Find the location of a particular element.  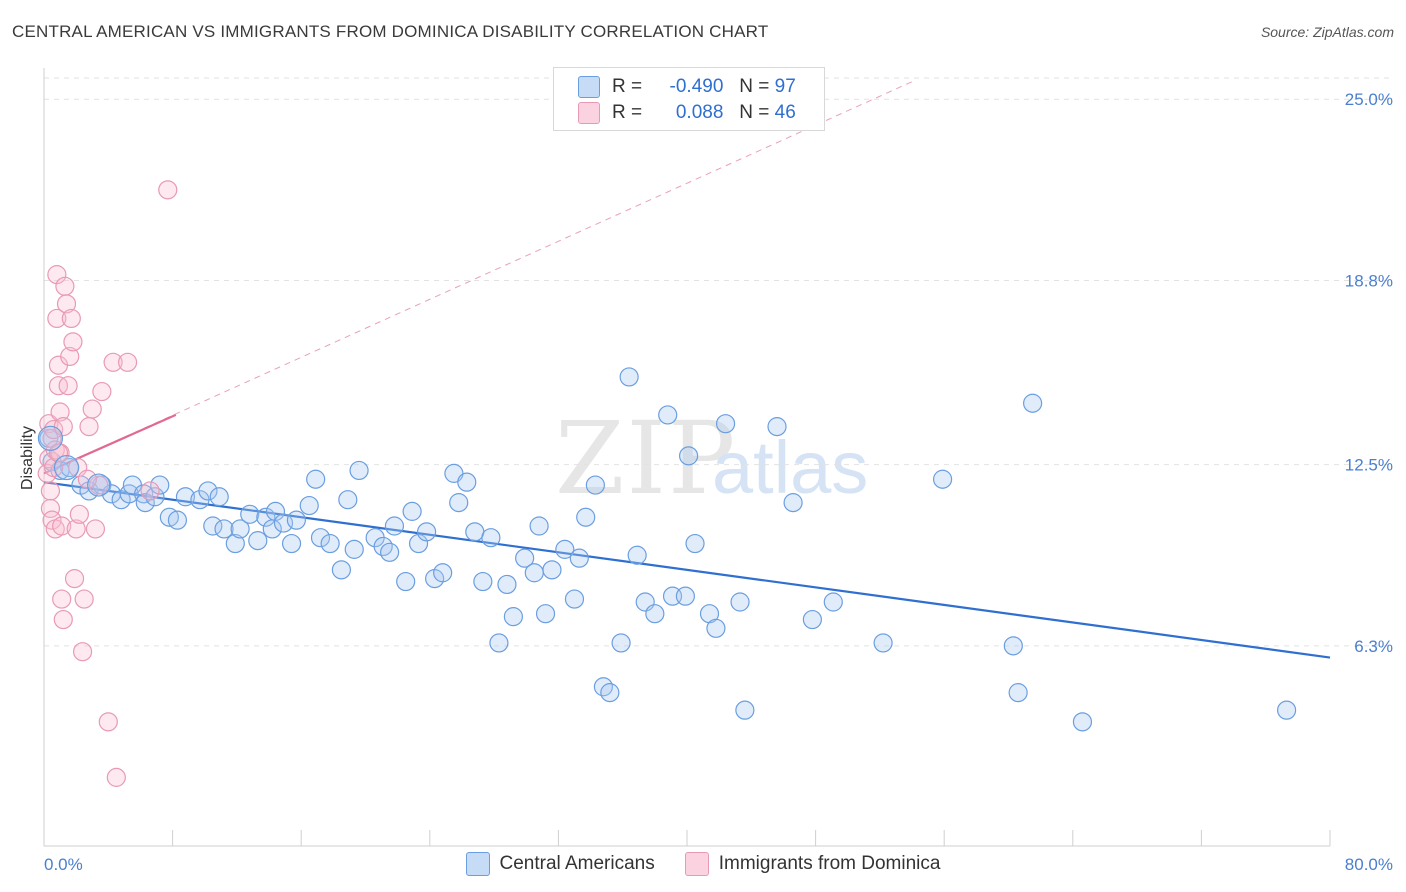

legend-item-dominica: Immigrants from Dominica is located at coordinates (812, 864).